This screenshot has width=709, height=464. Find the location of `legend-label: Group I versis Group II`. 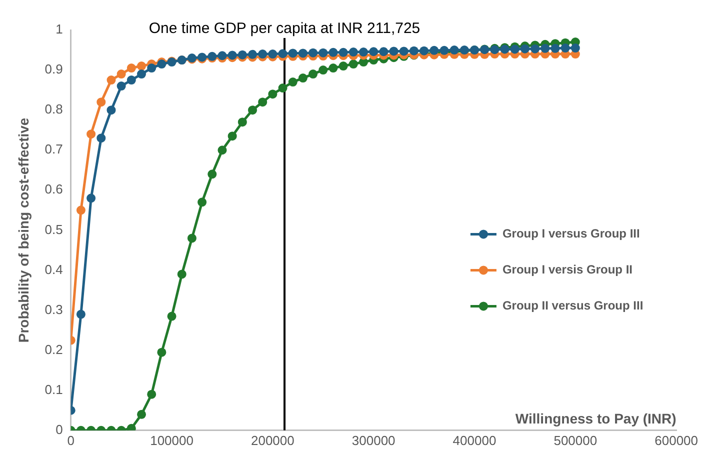

legend-label: Group I versis Group II is located at coordinates (567, 269).